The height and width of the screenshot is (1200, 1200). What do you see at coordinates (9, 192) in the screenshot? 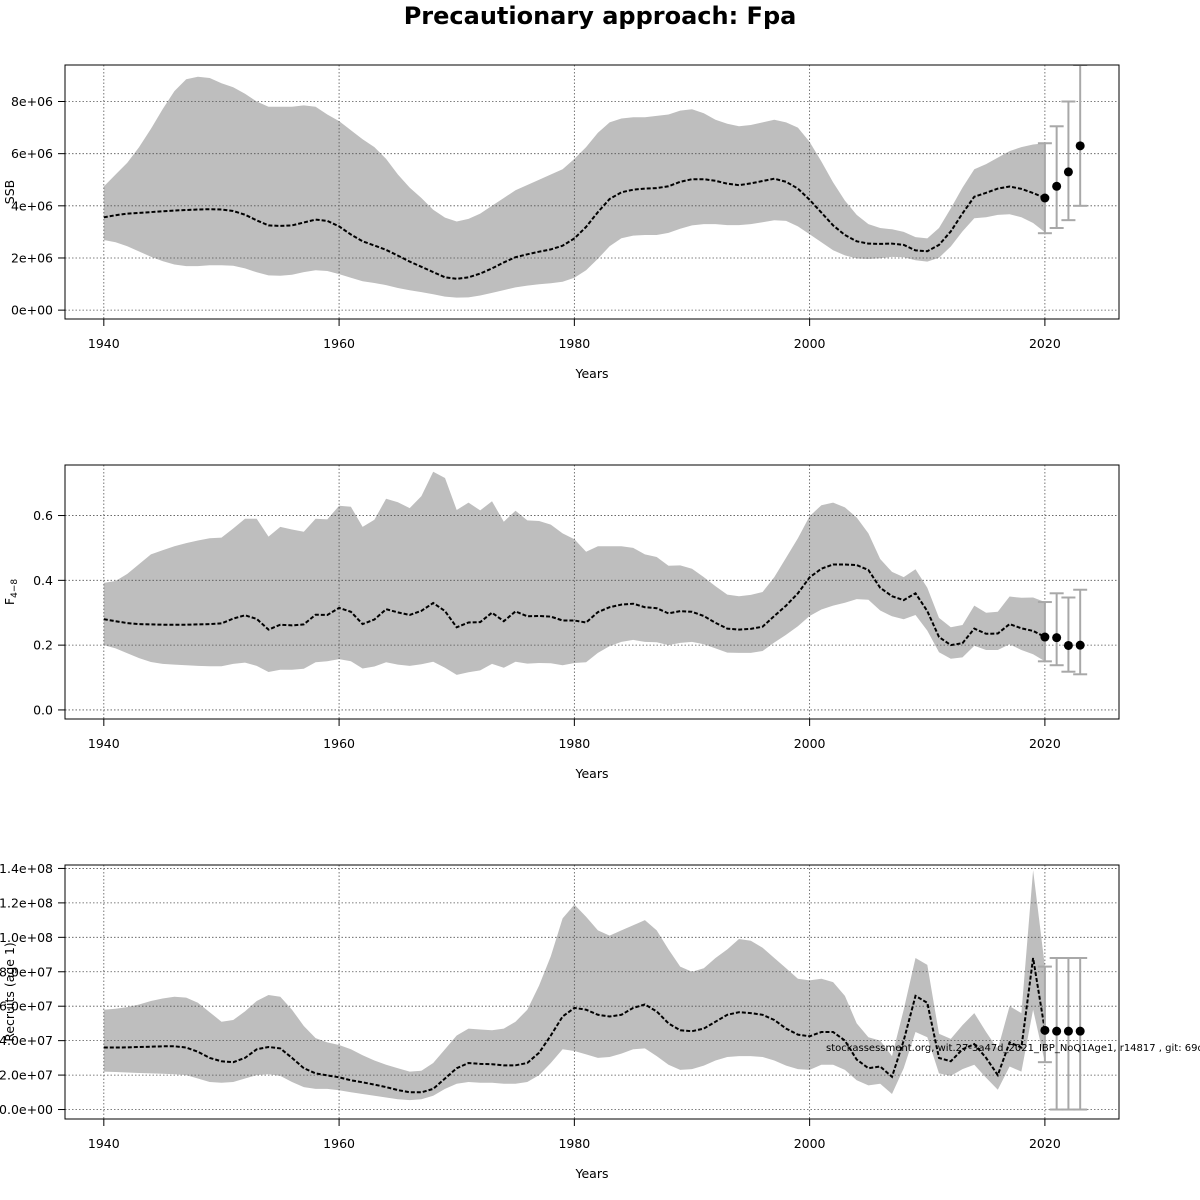
I see `y-axis-label: SSB` at bounding box center [9, 192].